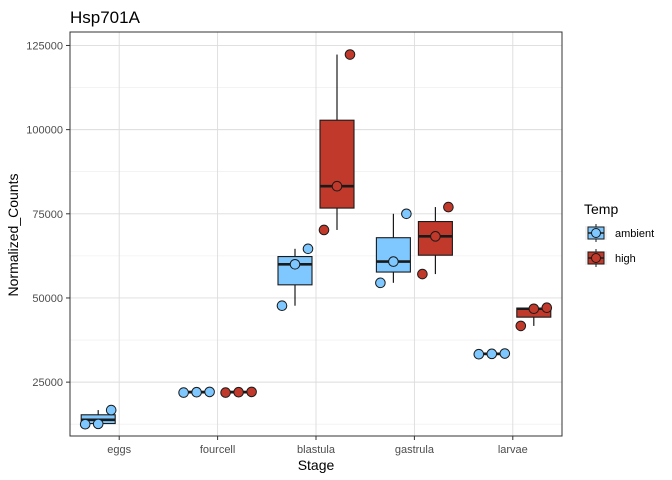 The height and width of the screenshot is (480, 672). I want to click on x-axis-ticks: eggs fourcell blastula gastrula larvae, so click(317, 446).